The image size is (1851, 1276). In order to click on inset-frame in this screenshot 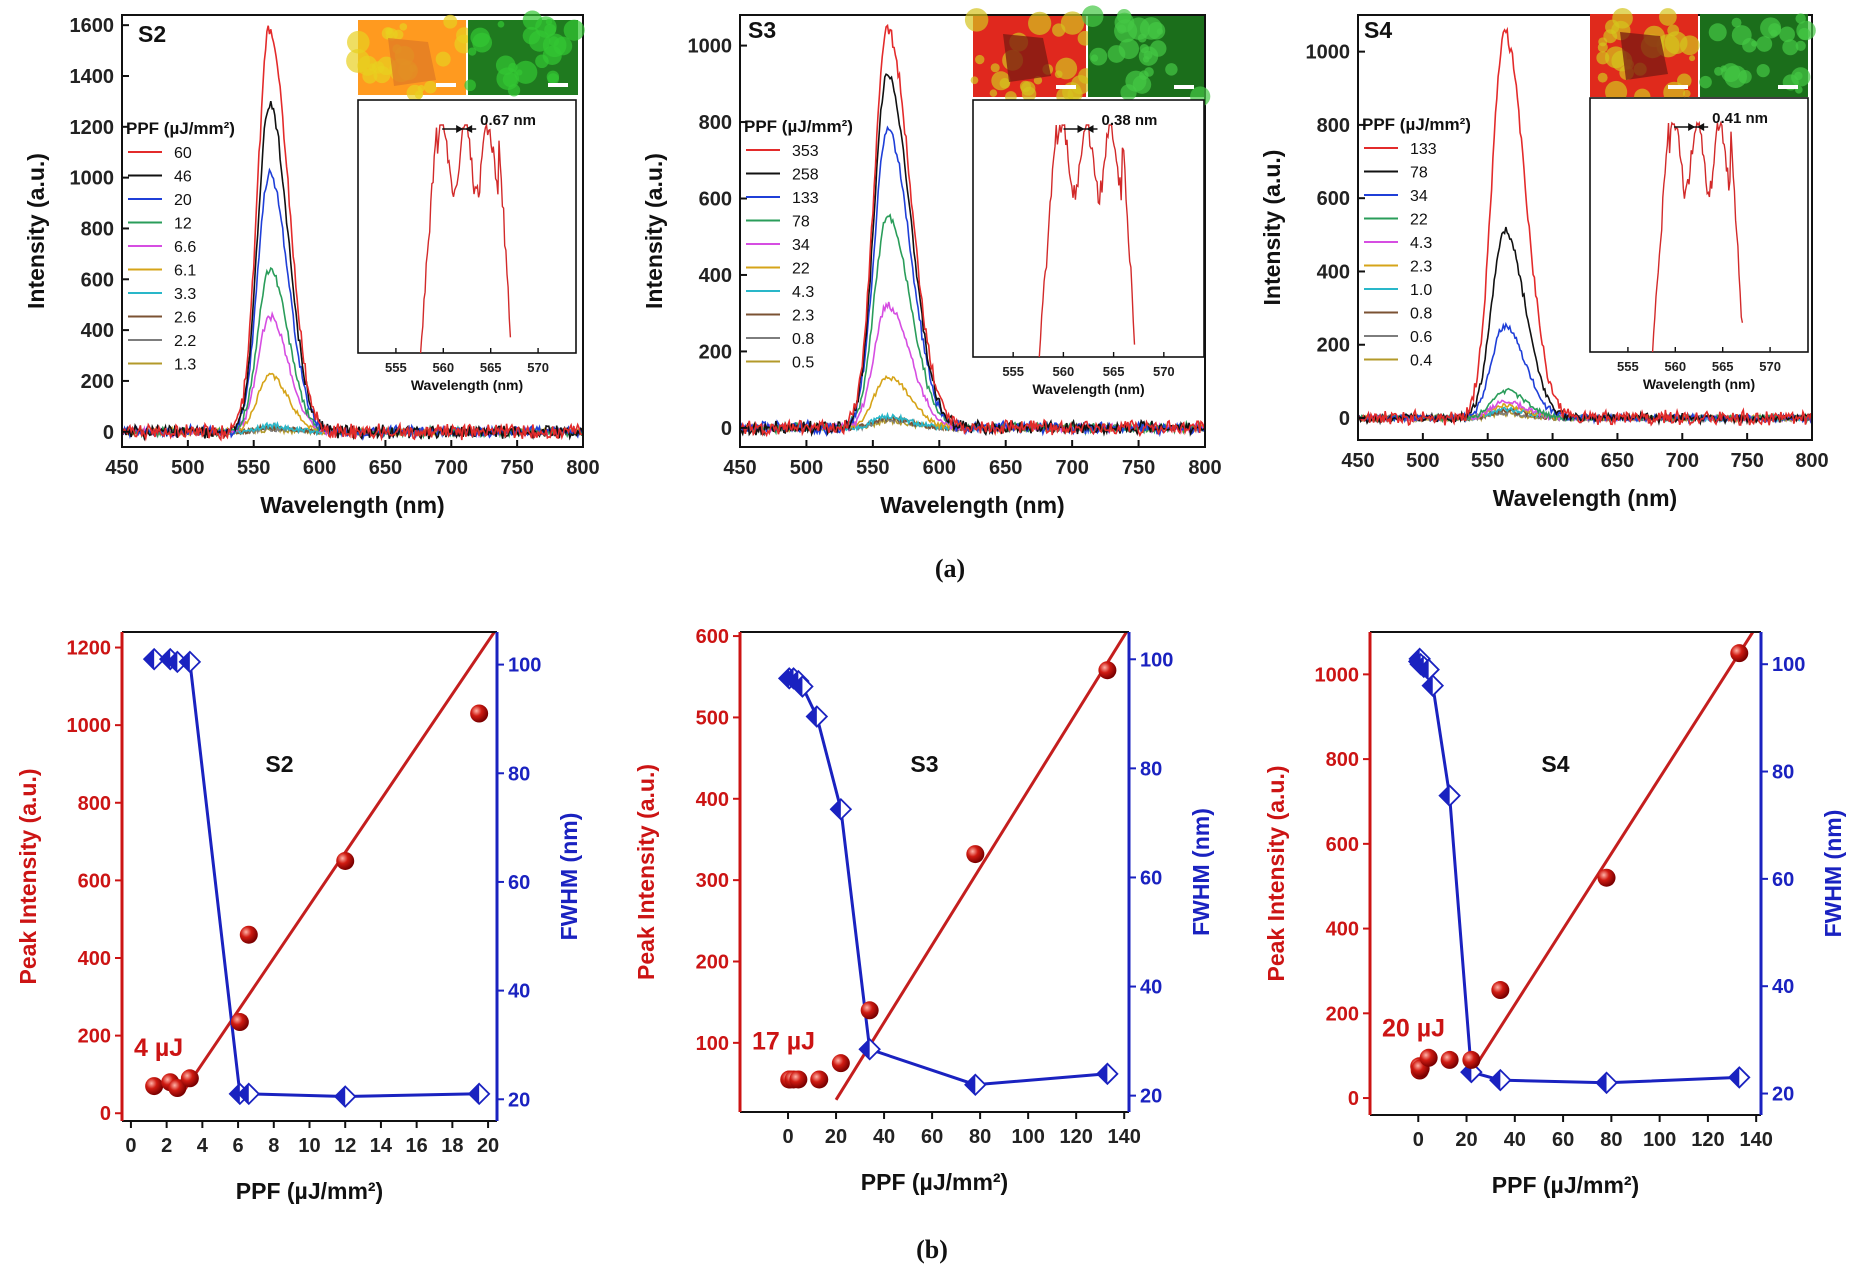, I will do `click(1699, 225)`.